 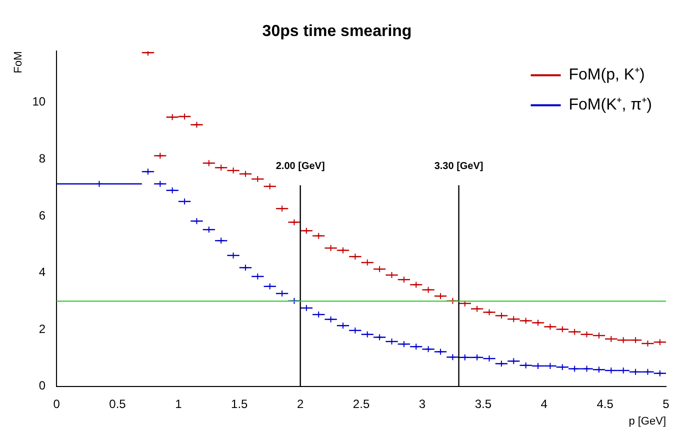 I want to click on legend-label: FoM(K⁺, π⁺), so click(x=610, y=105).